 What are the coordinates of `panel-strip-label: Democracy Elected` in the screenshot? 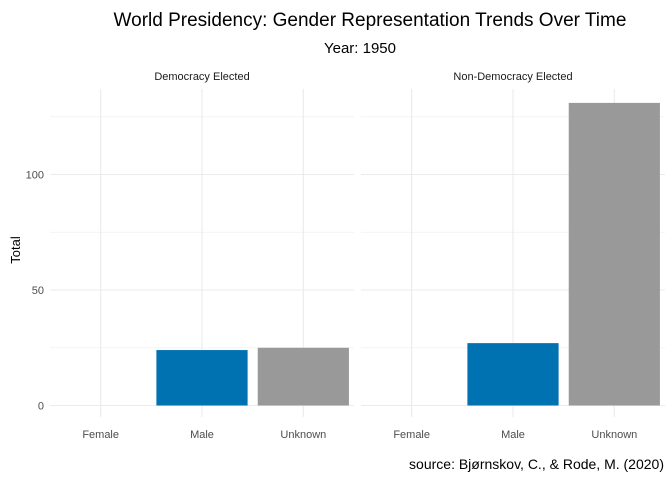 It's located at (201, 77).